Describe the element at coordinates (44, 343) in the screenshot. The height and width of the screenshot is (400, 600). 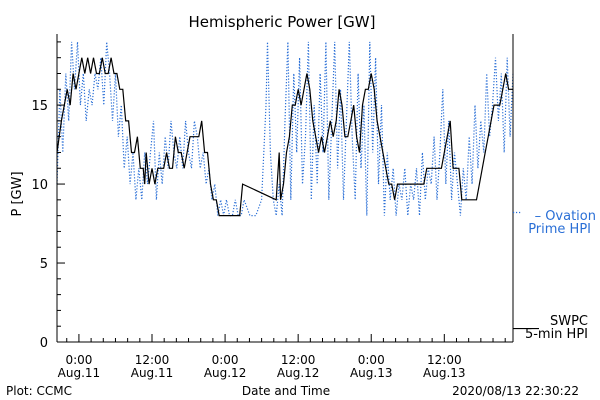
I see `y-tick-label: 0` at that location.